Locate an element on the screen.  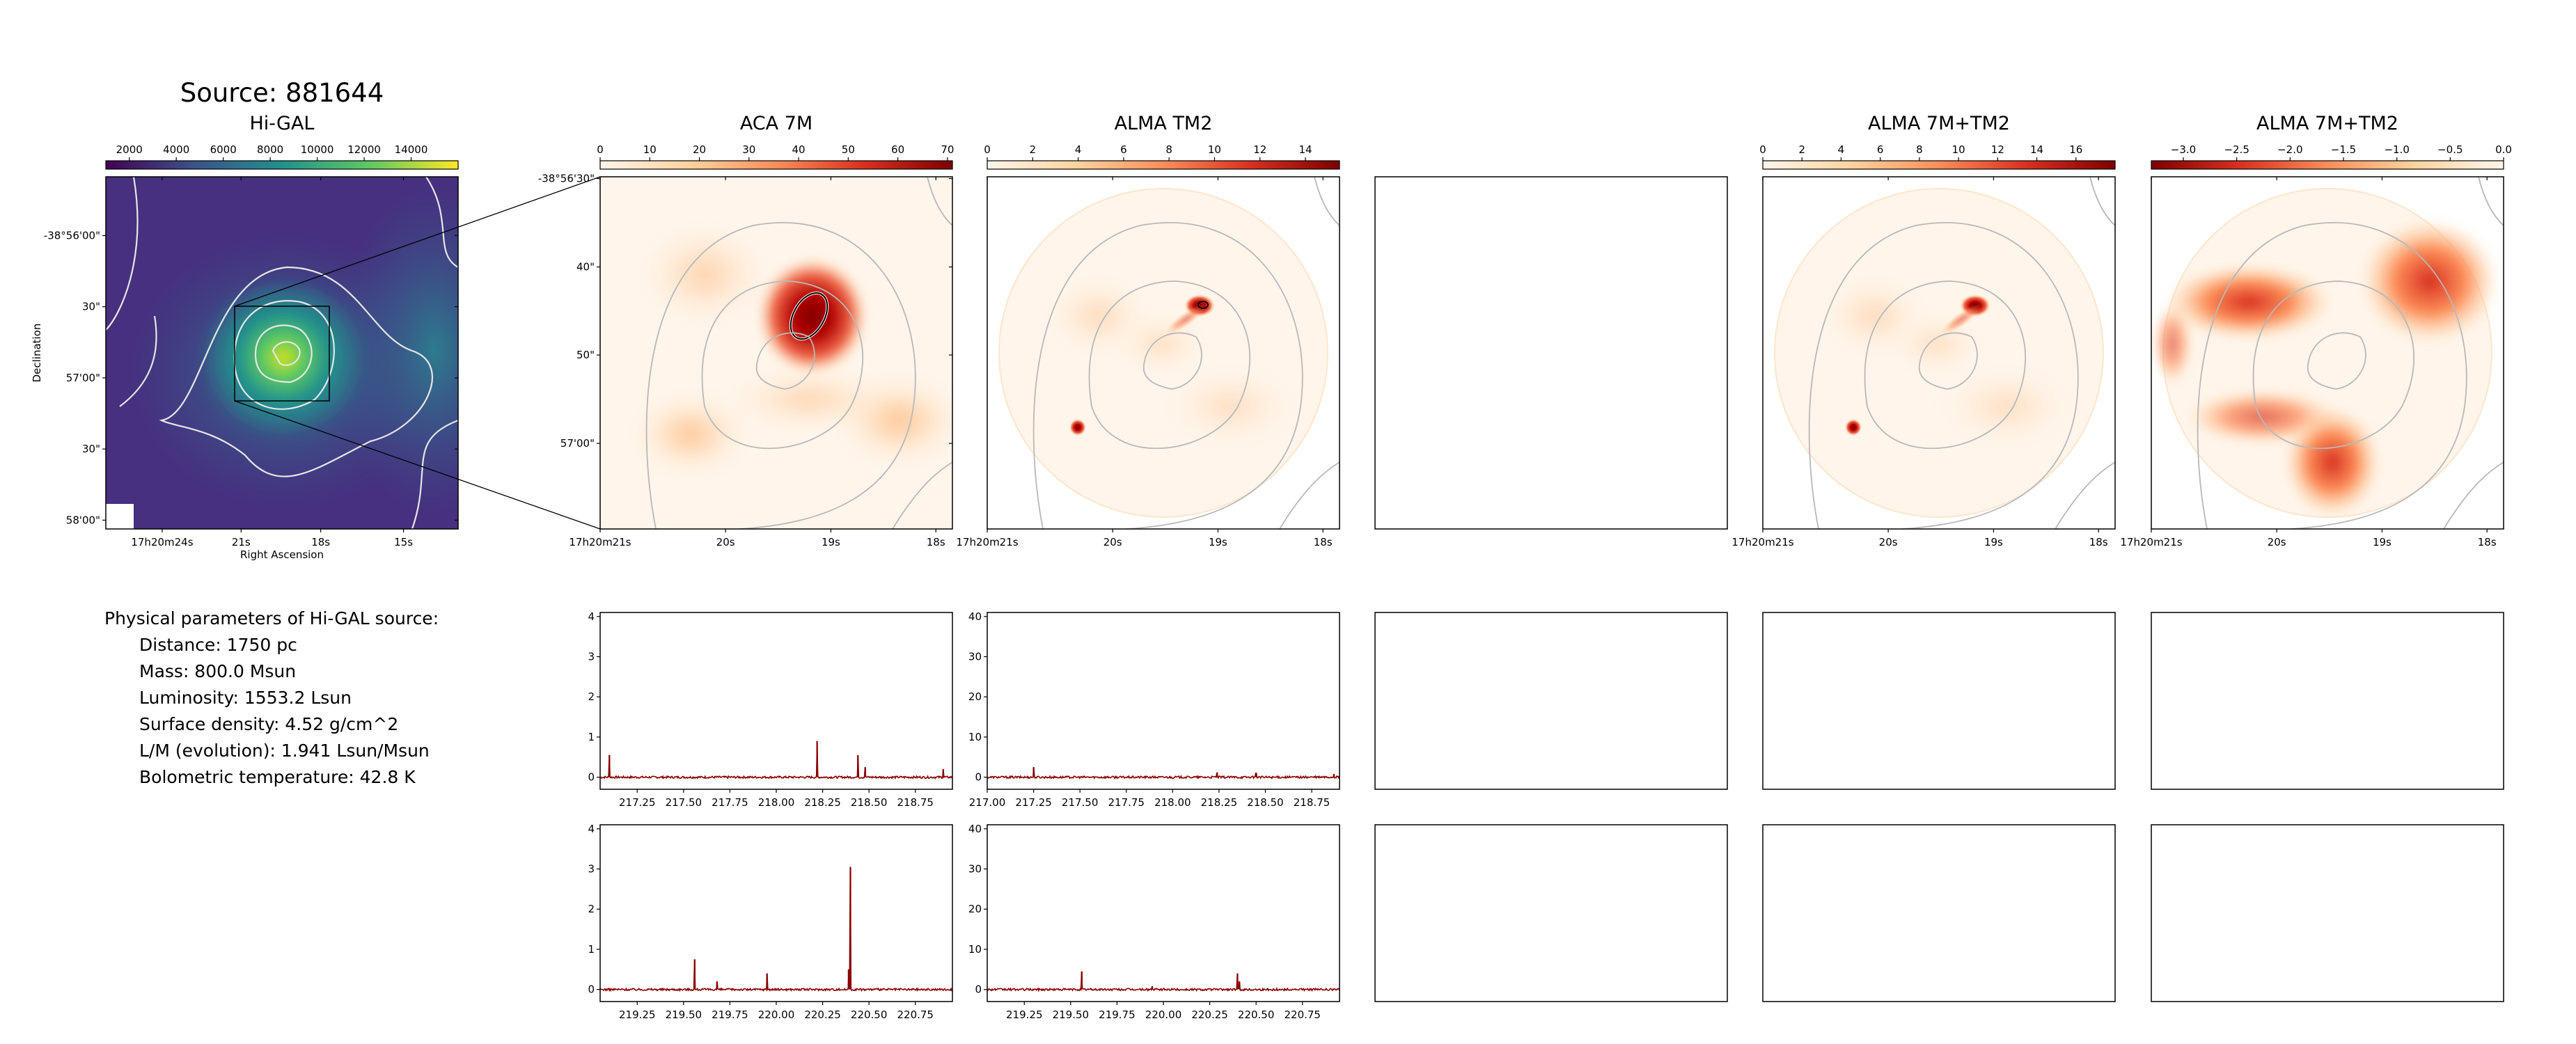
colorbar-higal-tick-label: 2000 is located at coordinates (129, 149).